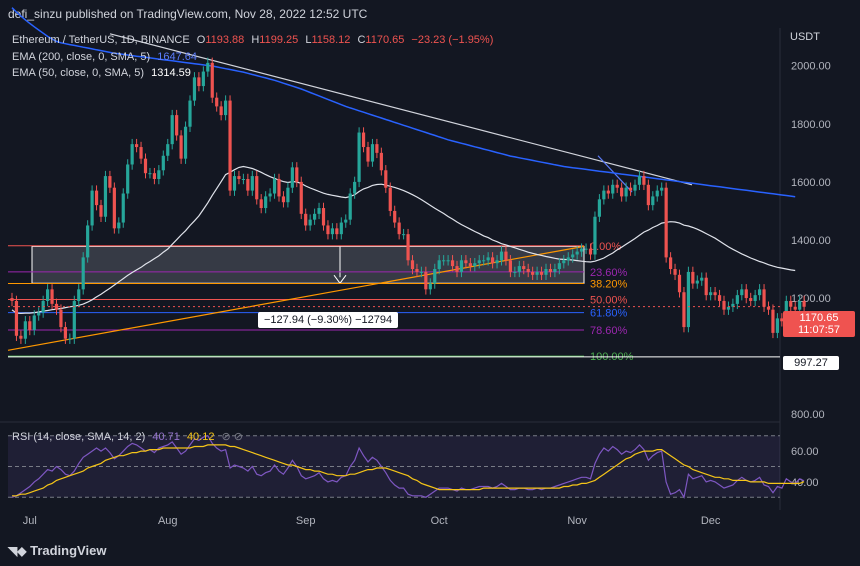  I want to click on price-tick-label: 1800.00, so click(811, 125).